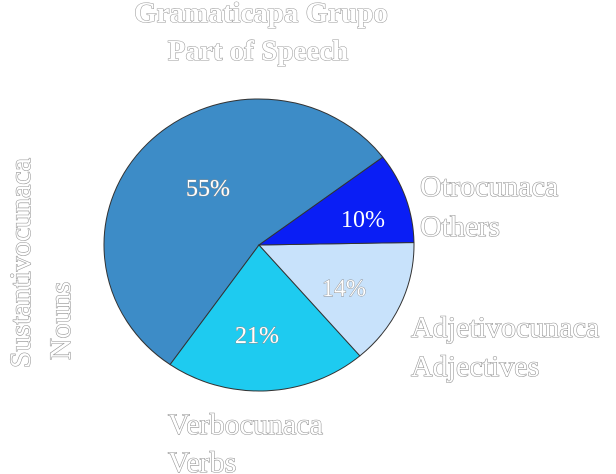 The image size is (616, 474). I want to click on pct-label-adjectives: 14%, so click(344, 289).